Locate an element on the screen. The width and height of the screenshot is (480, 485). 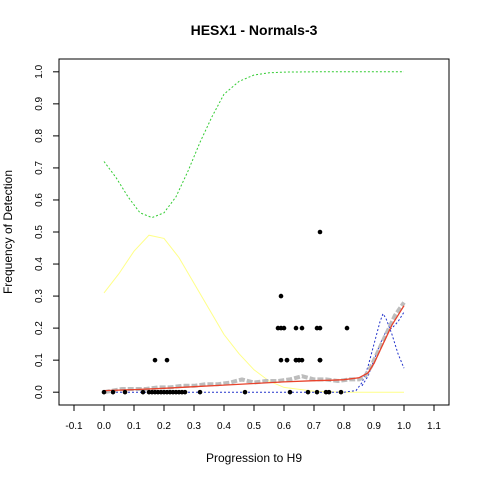
y-tick-label: 0.6 is located at coordinates (39, 200).